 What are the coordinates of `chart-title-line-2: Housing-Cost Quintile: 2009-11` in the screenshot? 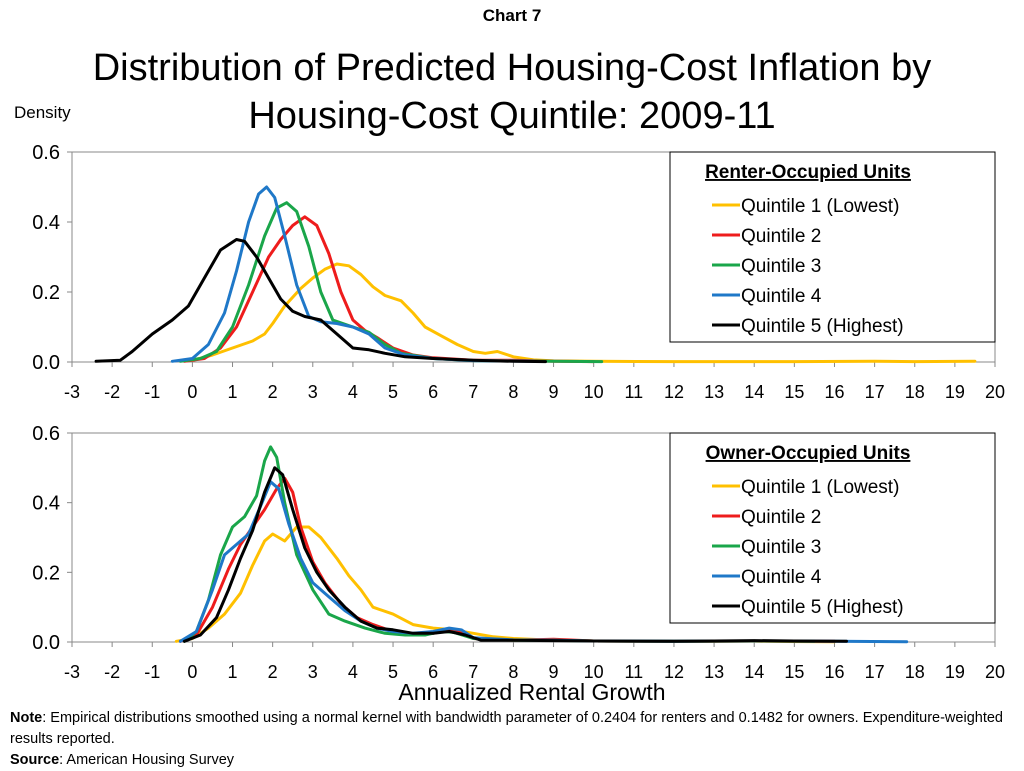 It's located at (512, 116).